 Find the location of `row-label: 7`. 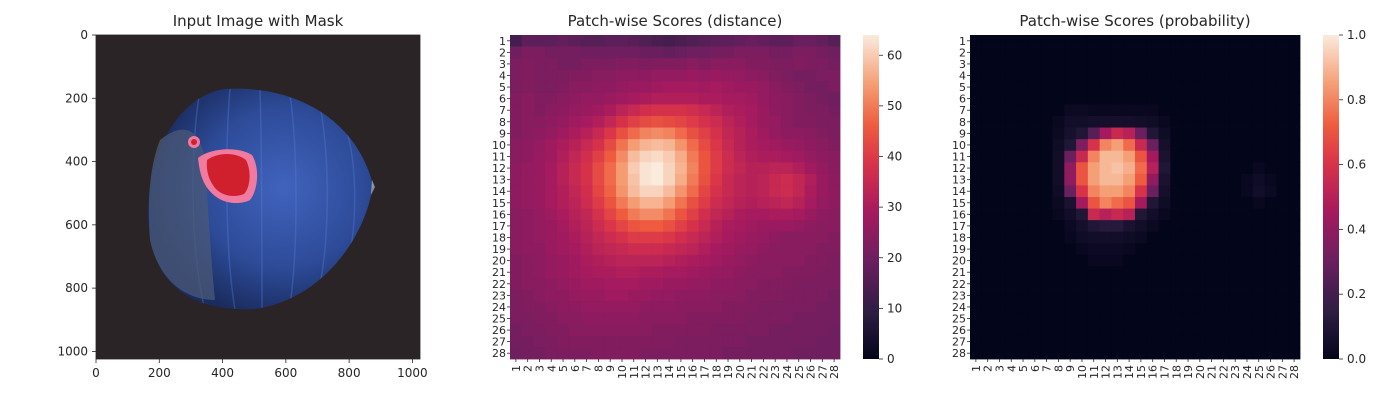

row-label: 7 is located at coordinates (962, 110).